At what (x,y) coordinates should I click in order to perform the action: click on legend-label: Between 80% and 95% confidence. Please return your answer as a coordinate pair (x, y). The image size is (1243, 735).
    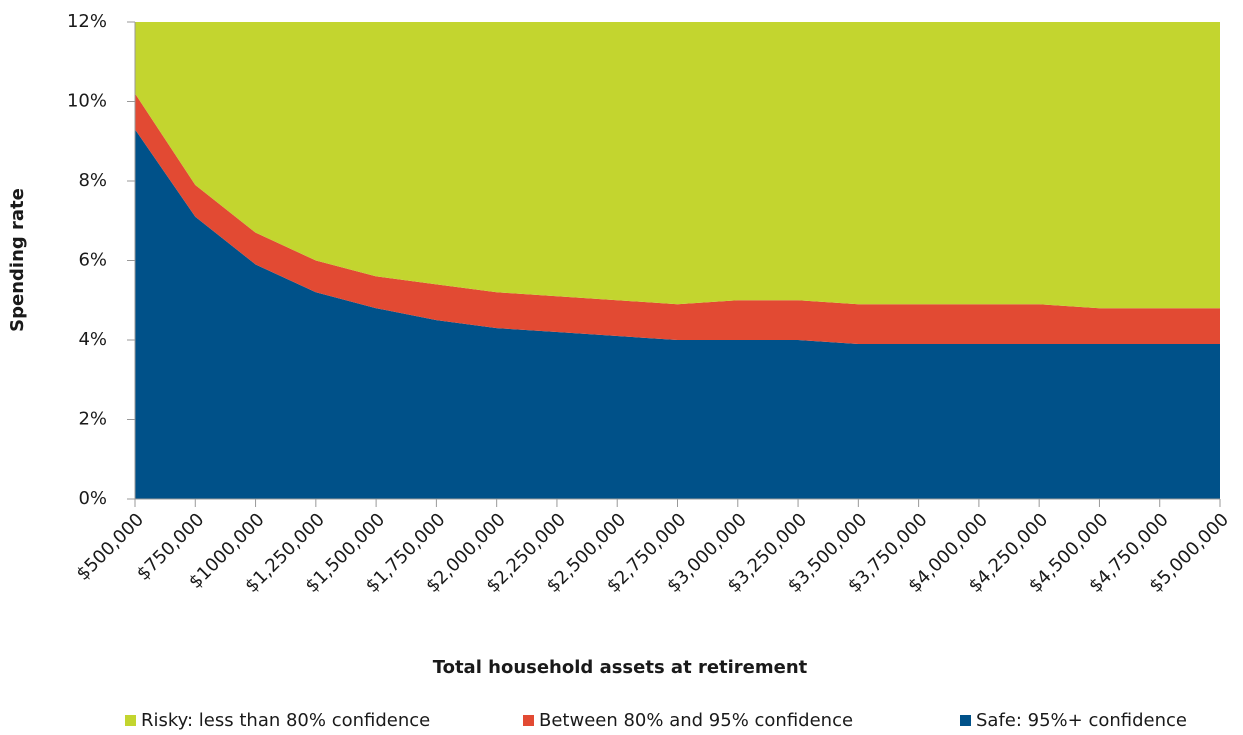
    Looking at the image, I should click on (696, 720).